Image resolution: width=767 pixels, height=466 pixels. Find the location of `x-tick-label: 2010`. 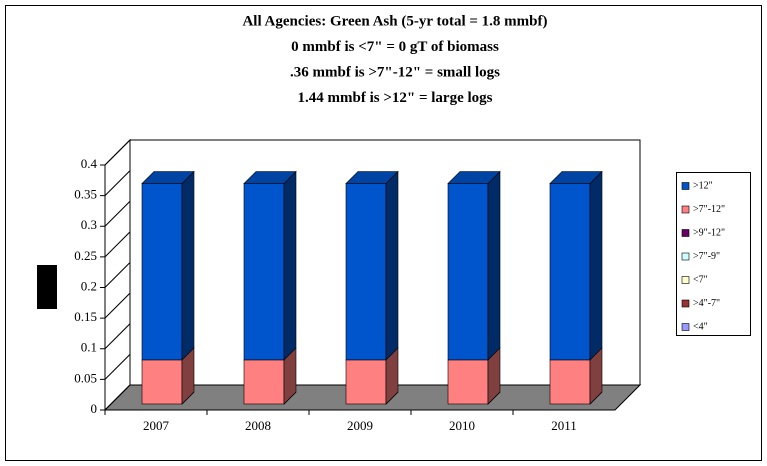

x-tick-label: 2010 is located at coordinates (462, 425).